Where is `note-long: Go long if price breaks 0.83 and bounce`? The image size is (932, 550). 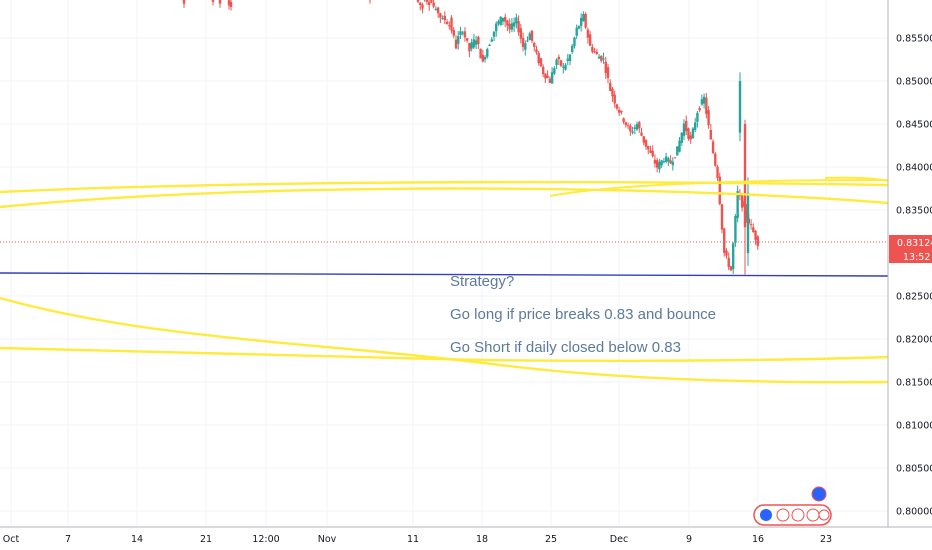 note-long: Go long if price breaks 0.83 and bounce is located at coordinates (583, 314).